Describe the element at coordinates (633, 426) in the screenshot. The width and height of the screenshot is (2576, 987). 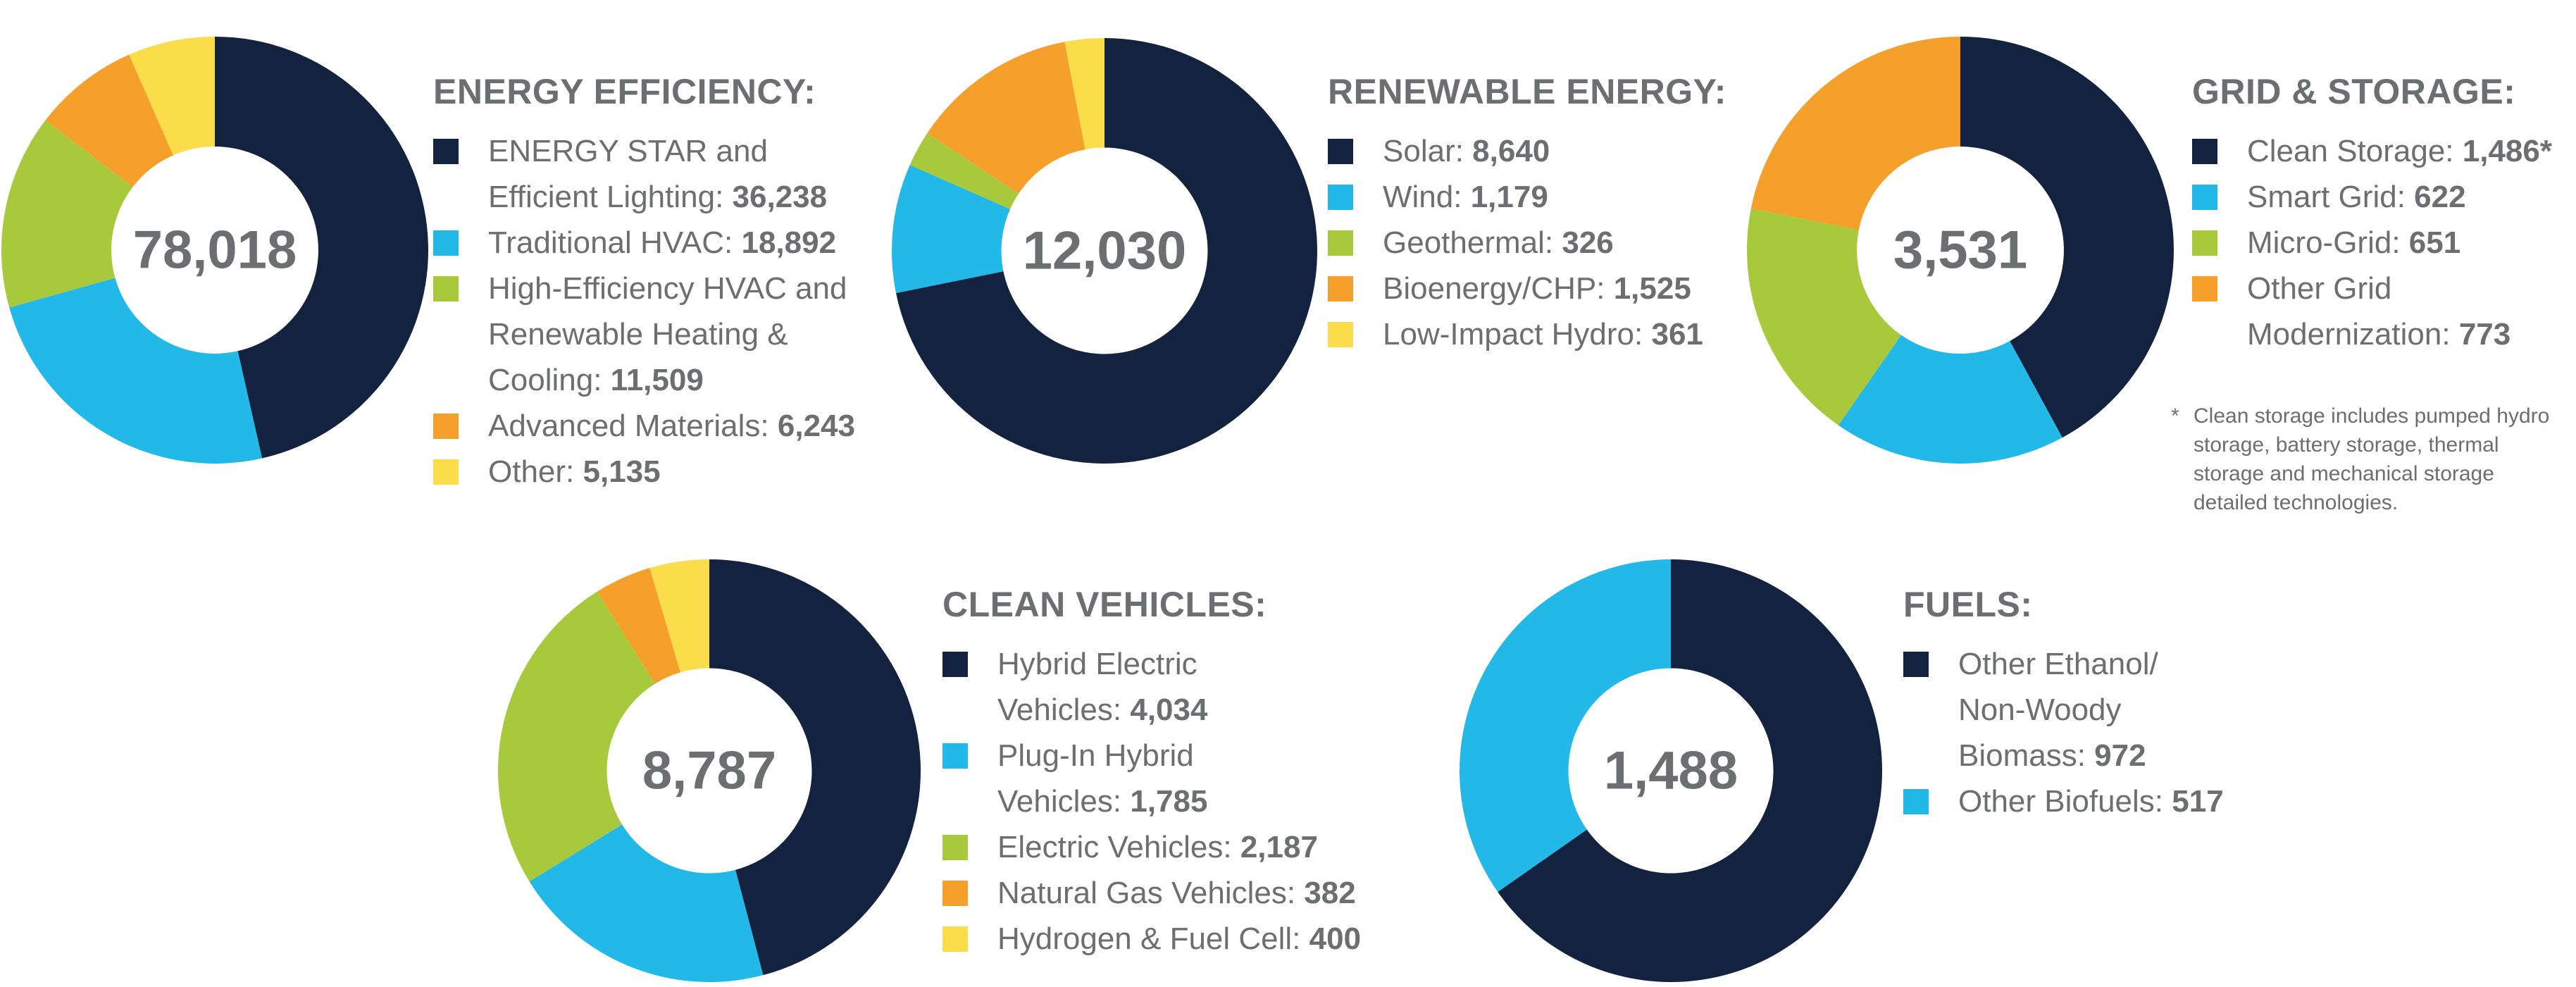
I see `legend-label: Advanced Materials:` at that location.